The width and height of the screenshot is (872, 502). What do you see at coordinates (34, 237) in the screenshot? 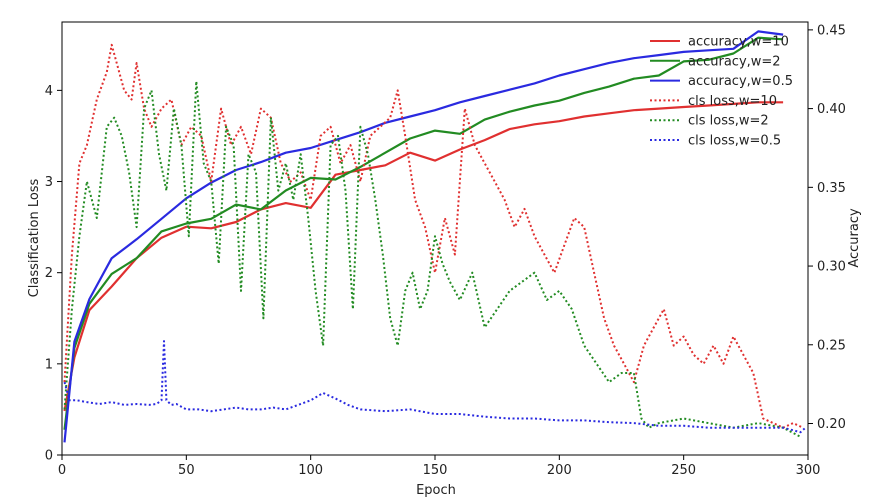
I see `y-left-axis-title: Classification Loss` at bounding box center [34, 237].